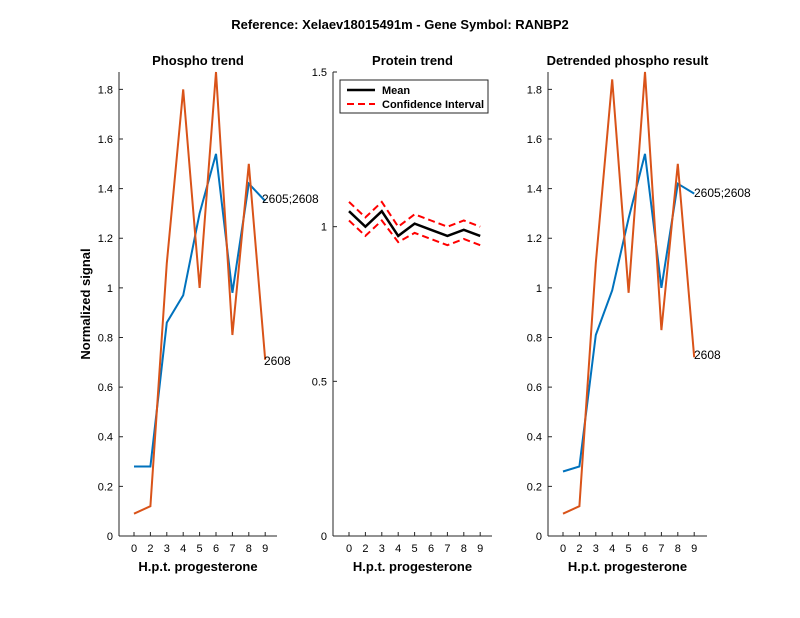 The height and width of the screenshot is (618, 800). Describe the element at coordinates (414, 233) in the screenshot. I see `series-line-confidence-interval` at that location.